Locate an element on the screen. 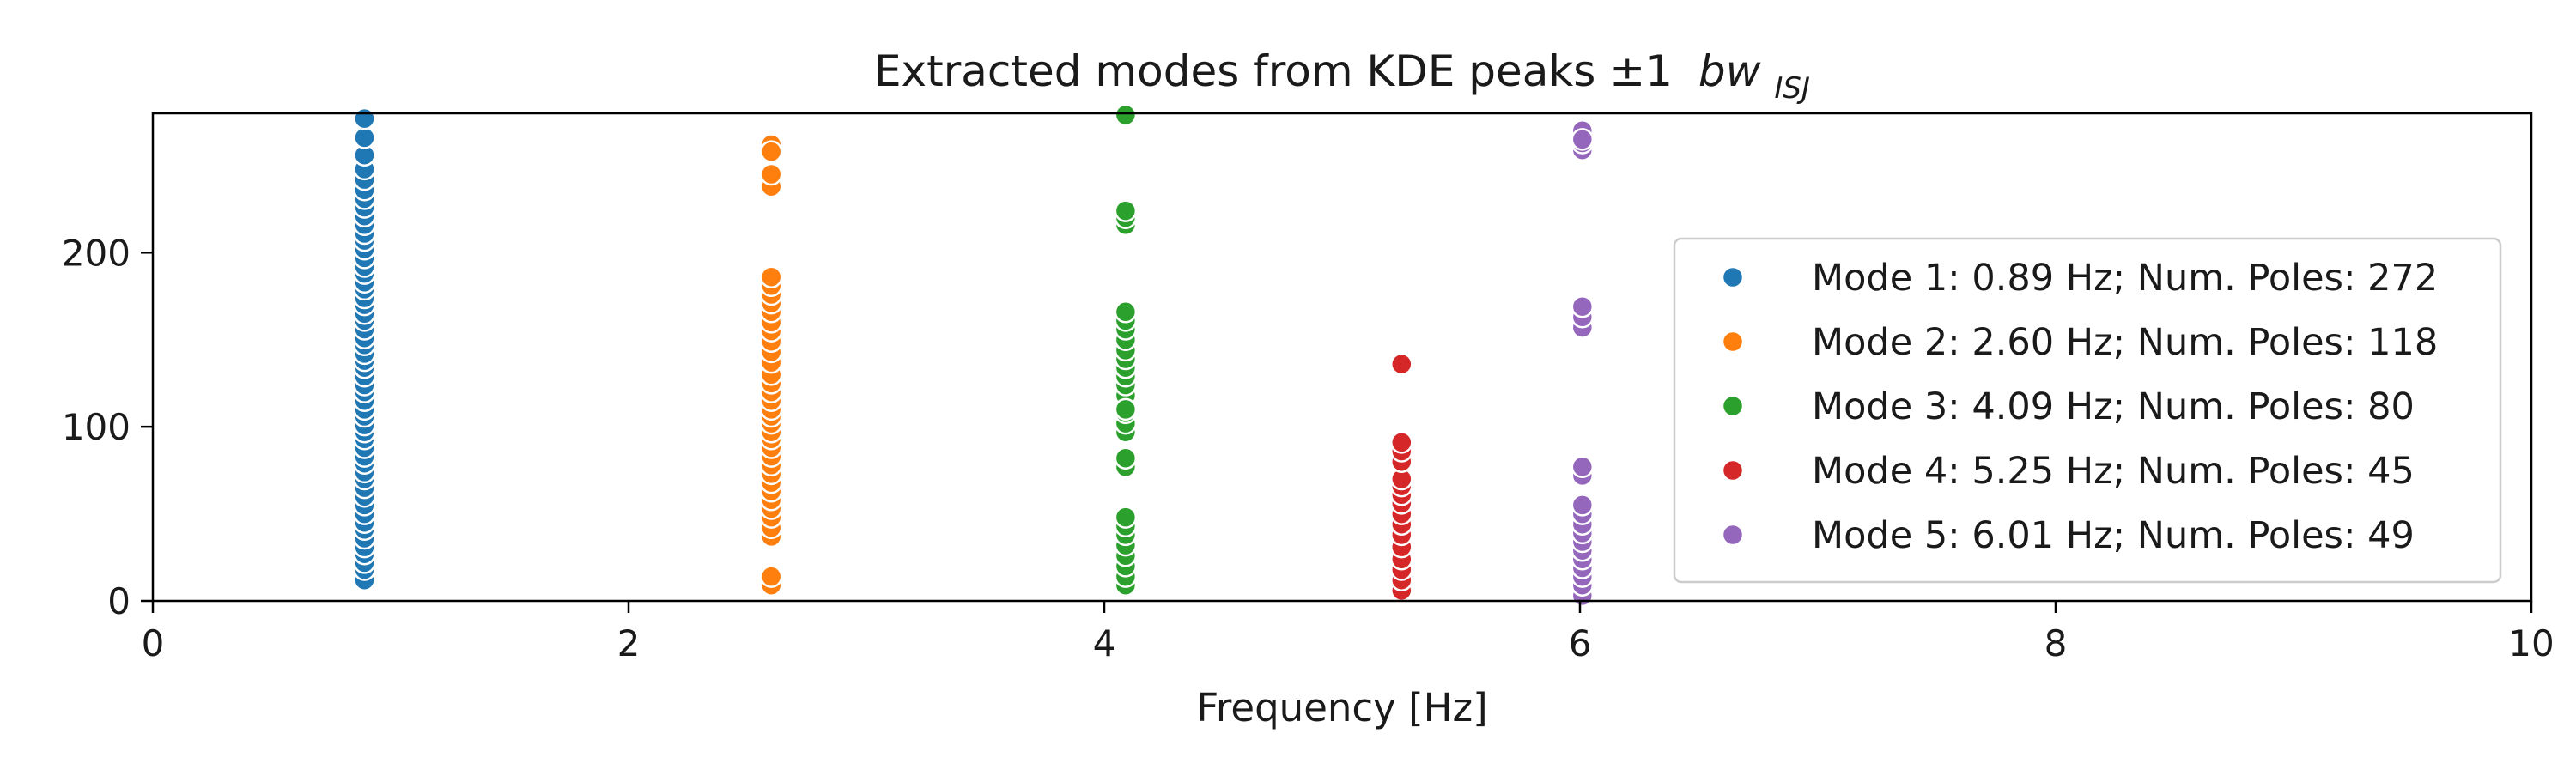 The image size is (2576, 776). chart-title-subscript: ISJ is located at coordinates (1792, 88).